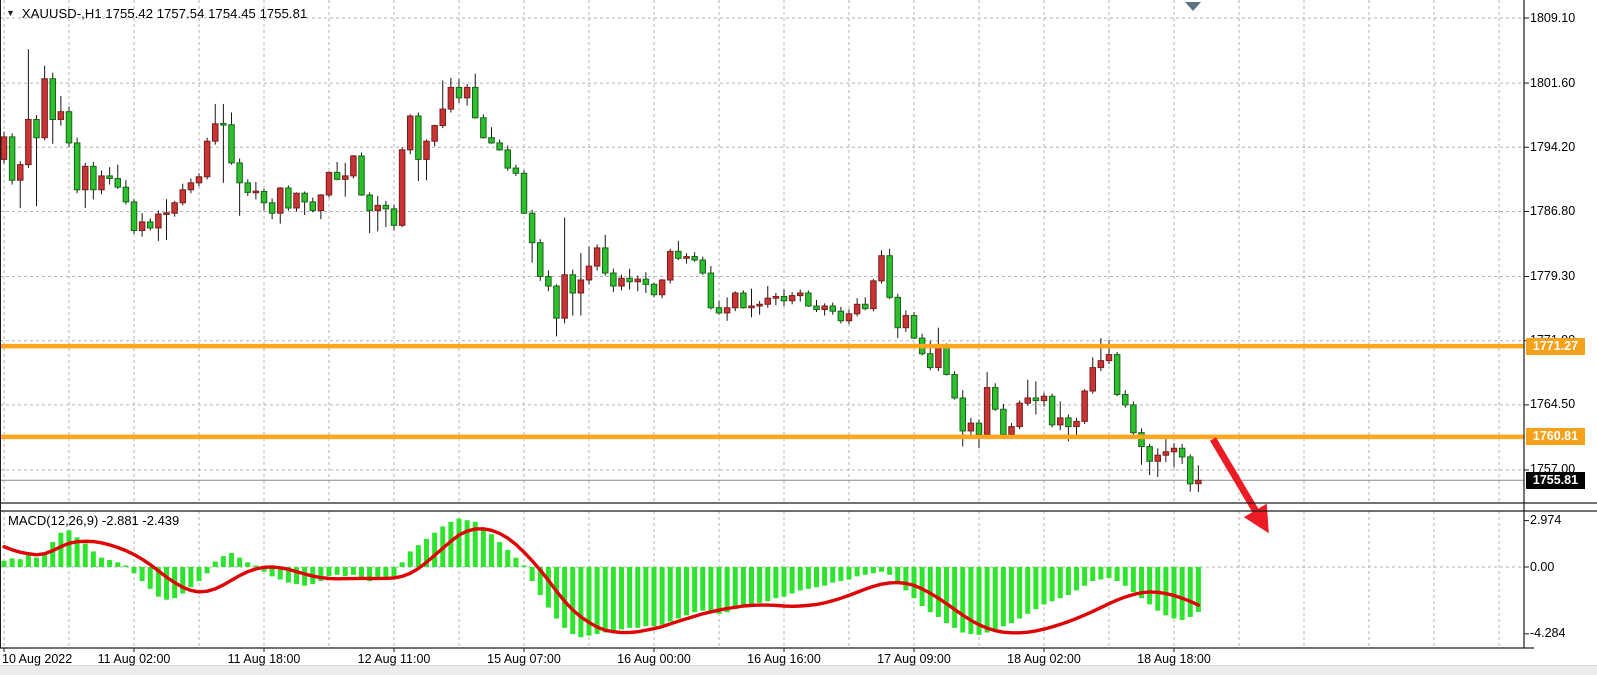 This screenshot has height=675, width=1597. What do you see at coordinates (10, 13) in the screenshot?
I see `symbol-dropdown-icon: ▼` at bounding box center [10, 13].